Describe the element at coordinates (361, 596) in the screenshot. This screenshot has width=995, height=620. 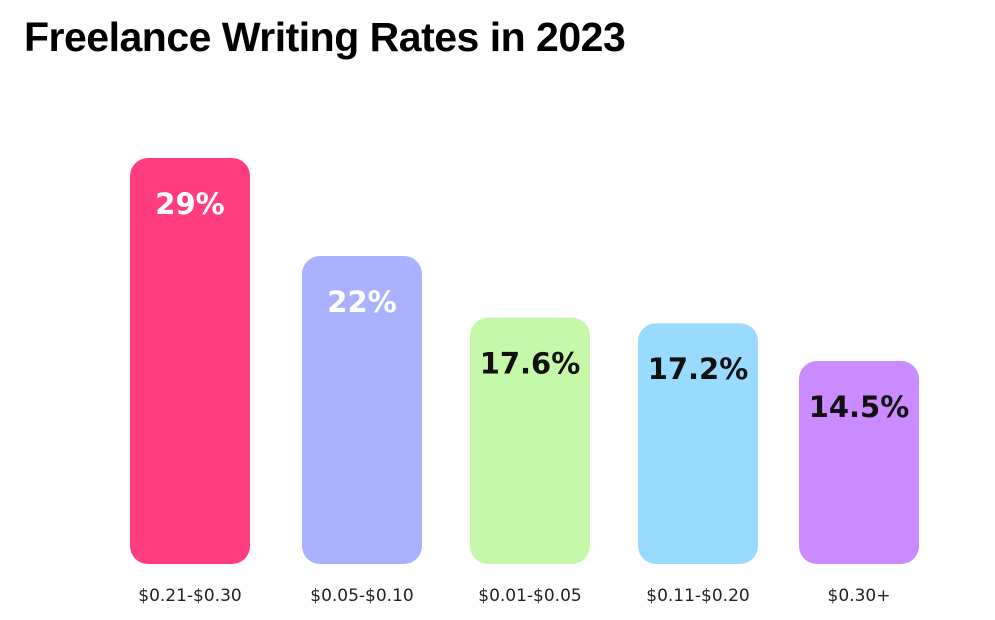
I see `x-tick-label-1: $0.05-$0.10` at that location.